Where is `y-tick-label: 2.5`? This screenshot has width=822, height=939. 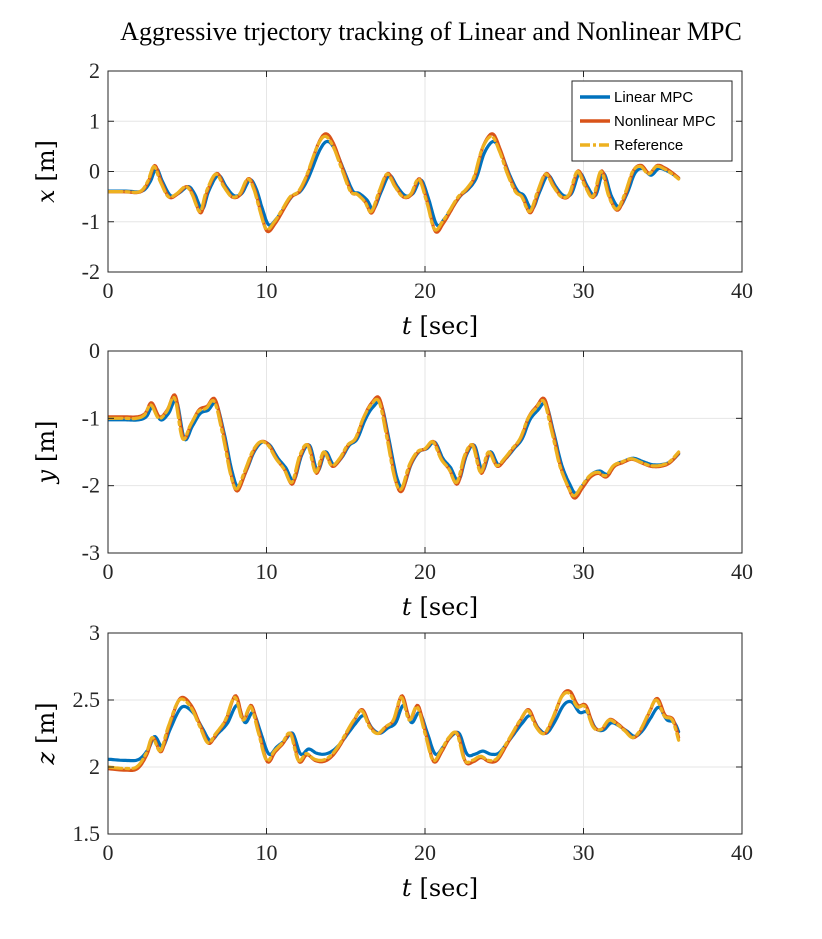 y-tick-label: 2.5 is located at coordinates (87, 699).